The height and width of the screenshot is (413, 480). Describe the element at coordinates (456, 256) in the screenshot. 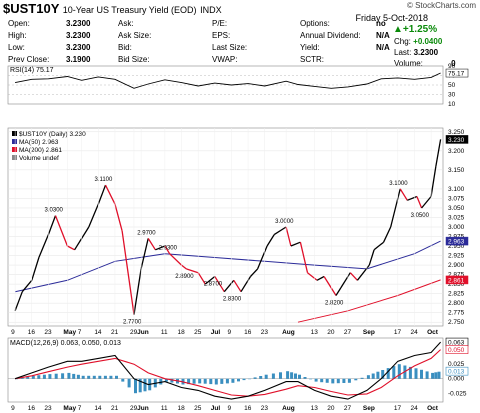

I see `price-tick-label: 2.925` at that location.